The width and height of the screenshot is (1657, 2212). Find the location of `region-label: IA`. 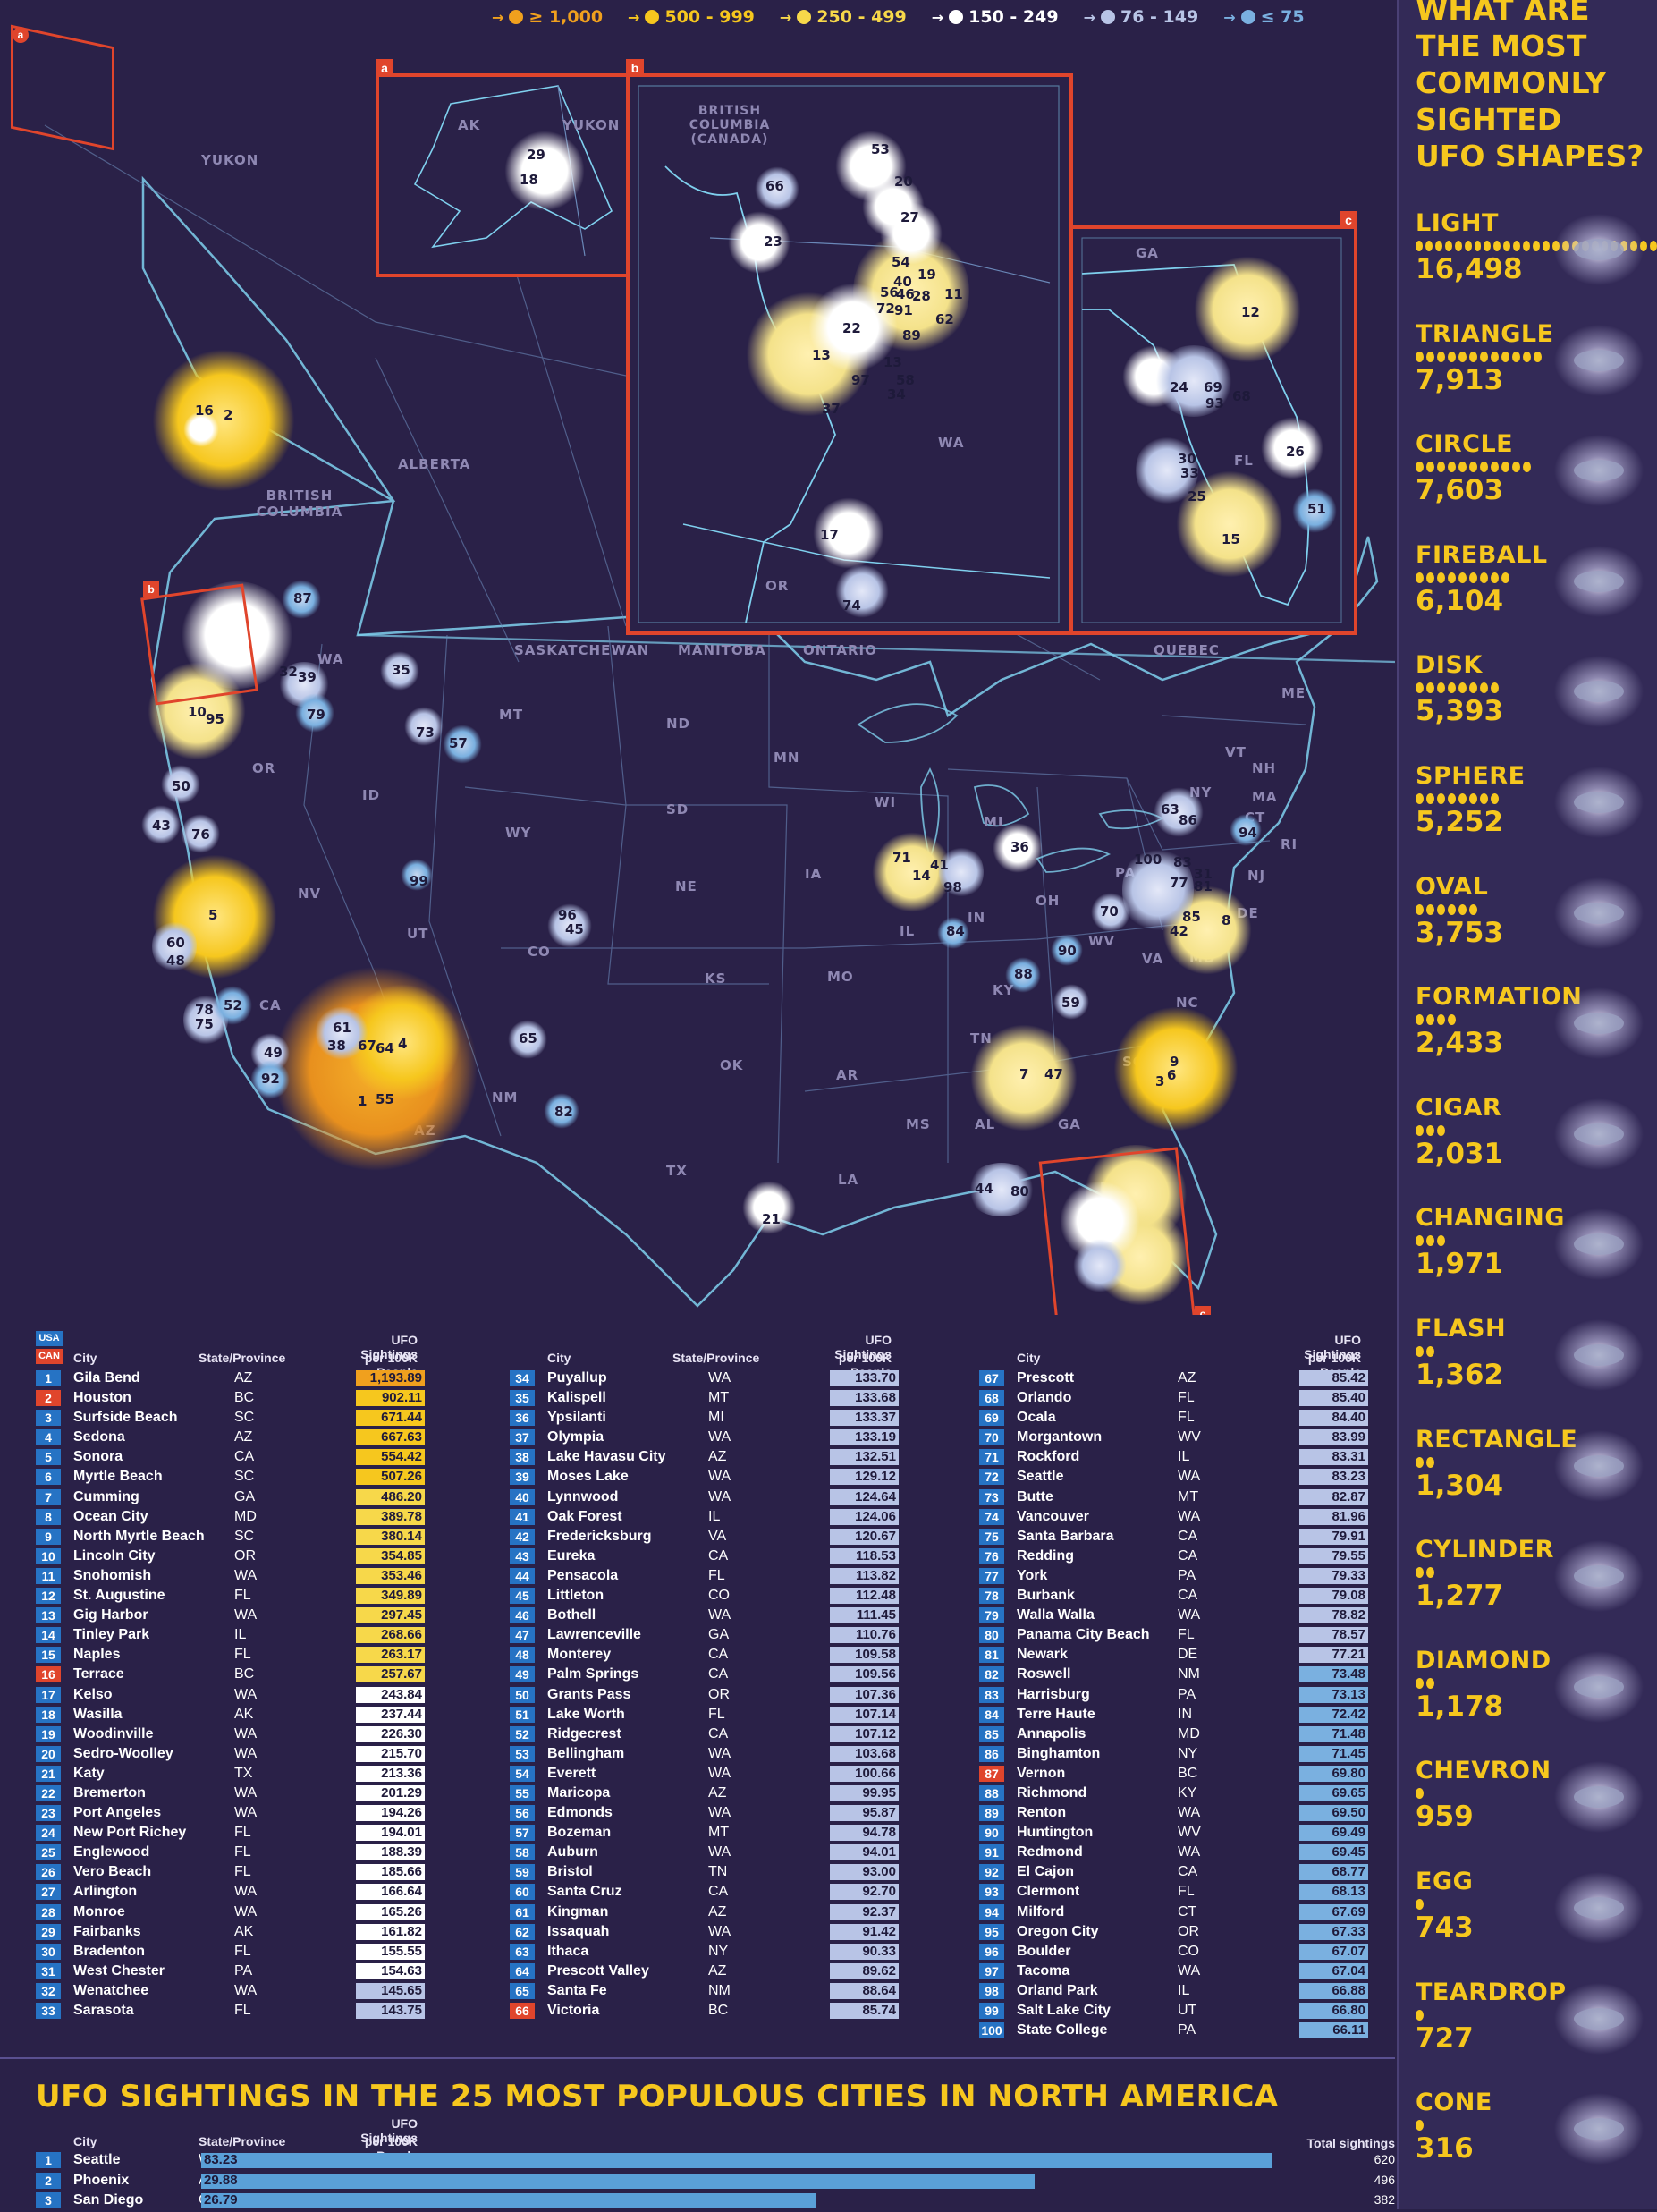

region-label: IA is located at coordinates (814, 874).